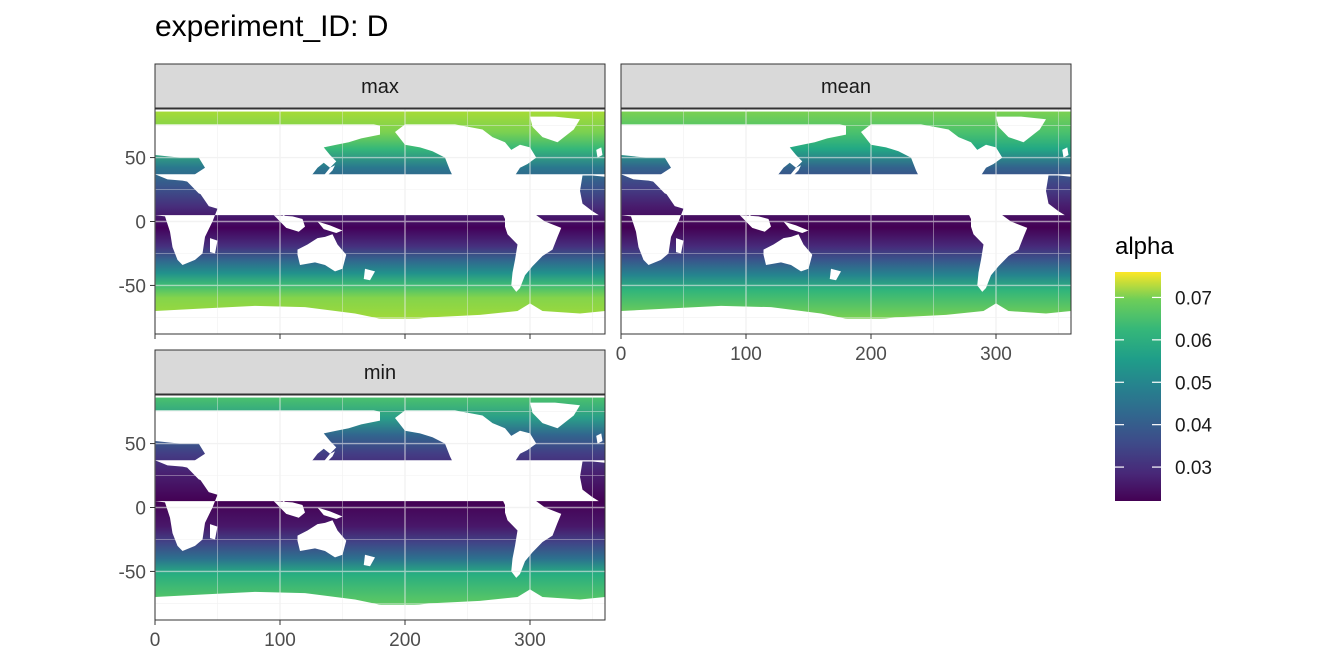 This screenshot has width=1344, height=672. What do you see at coordinates (1144, 246) in the screenshot?
I see `legend-title: alpha` at bounding box center [1144, 246].